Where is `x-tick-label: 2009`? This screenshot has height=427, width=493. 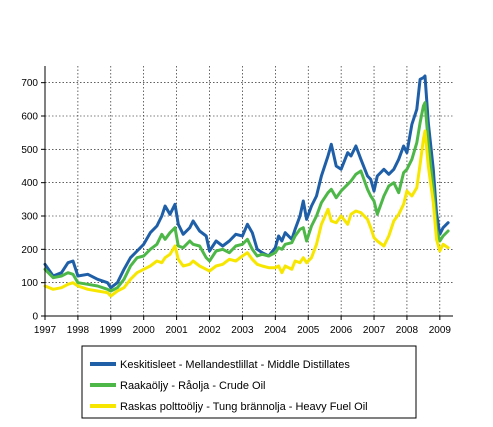 x-tick-label: 2009 is located at coordinates (440, 330).